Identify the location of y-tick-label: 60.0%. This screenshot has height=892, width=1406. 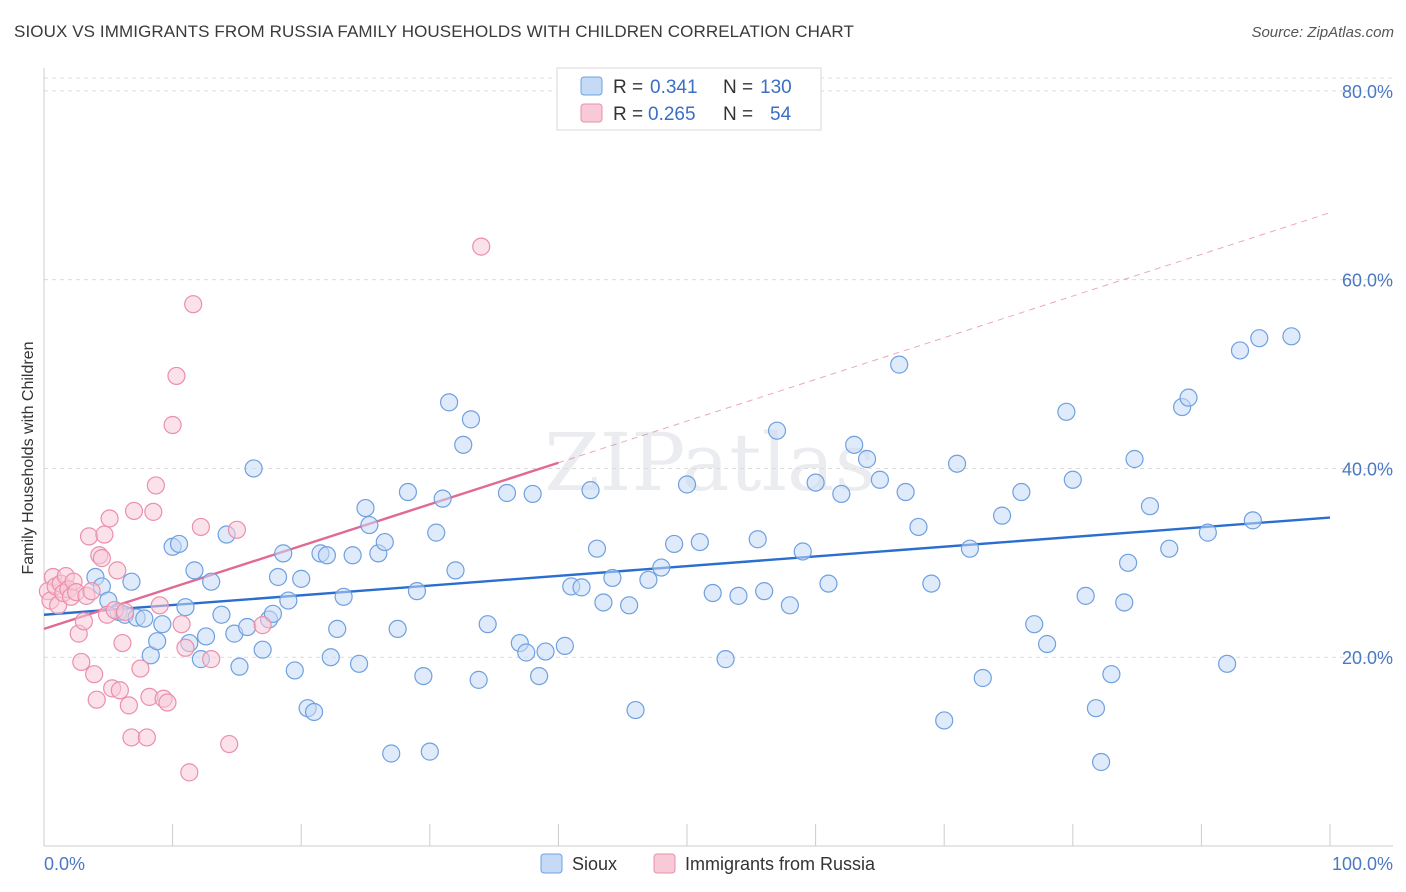
(1367, 281).